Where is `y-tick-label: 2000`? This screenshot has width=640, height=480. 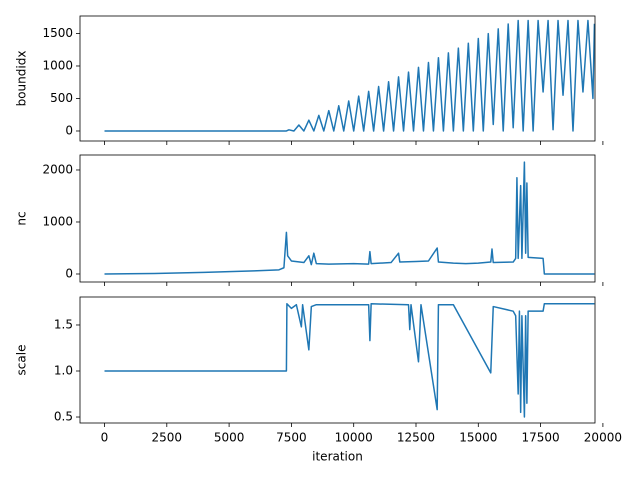 y-tick-label: 2000 is located at coordinates (57, 169).